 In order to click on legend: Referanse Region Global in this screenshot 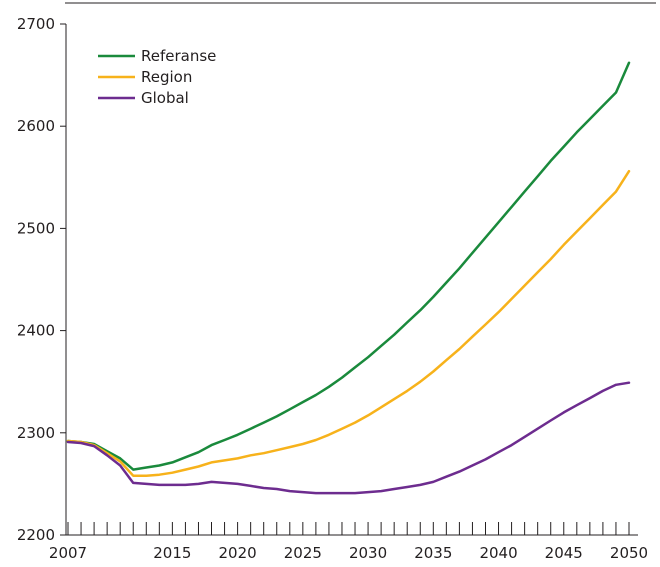, I will do `click(157, 77)`.